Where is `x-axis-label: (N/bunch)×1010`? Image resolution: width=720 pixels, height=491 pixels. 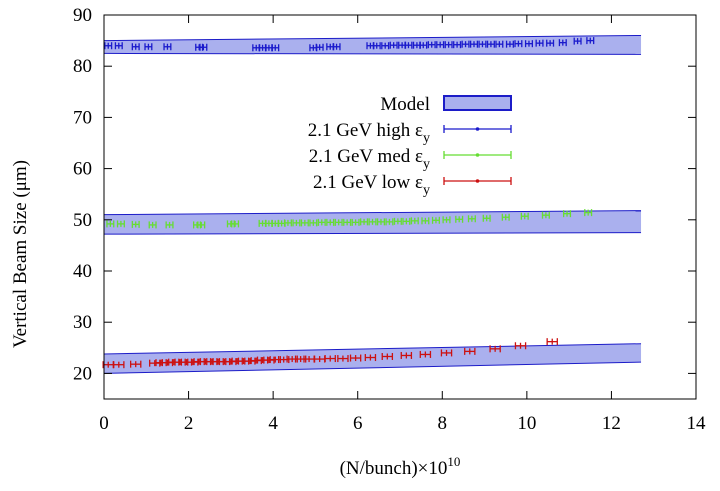 x-axis-label: (N/bunch)×1010 is located at coordinates (400, 466).